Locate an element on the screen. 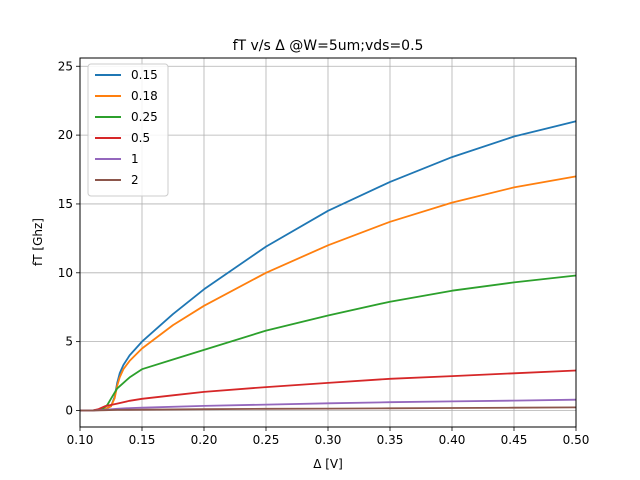  x-tick-label: 0.25 is located at coordinates (266, 440).